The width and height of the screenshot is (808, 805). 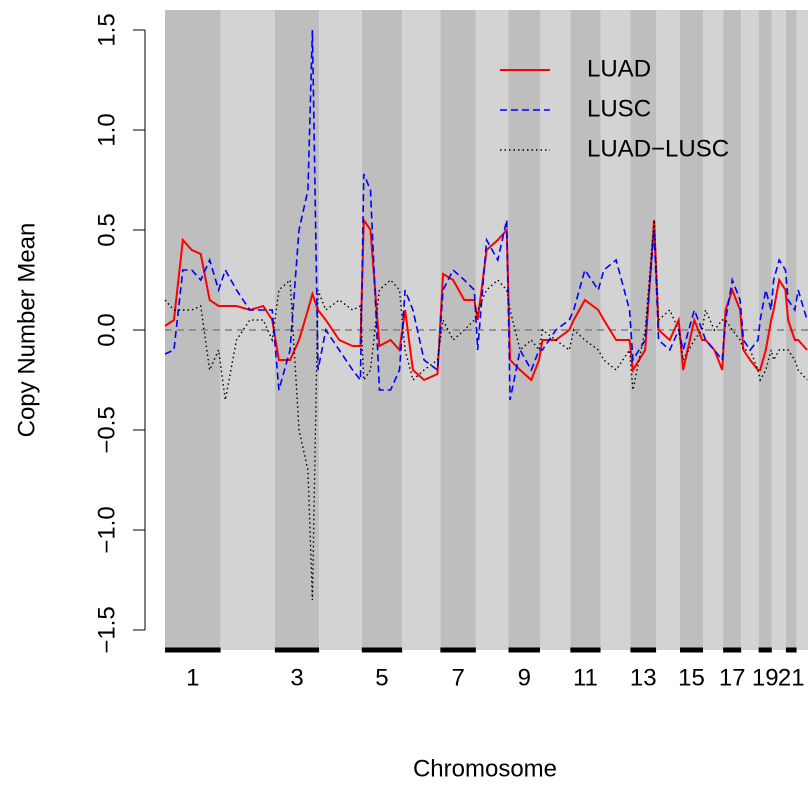 What do you see at coordinates (643, 677) in the screenshot?
I see `x-tick-label: 13` at bounding box center [643, 677].